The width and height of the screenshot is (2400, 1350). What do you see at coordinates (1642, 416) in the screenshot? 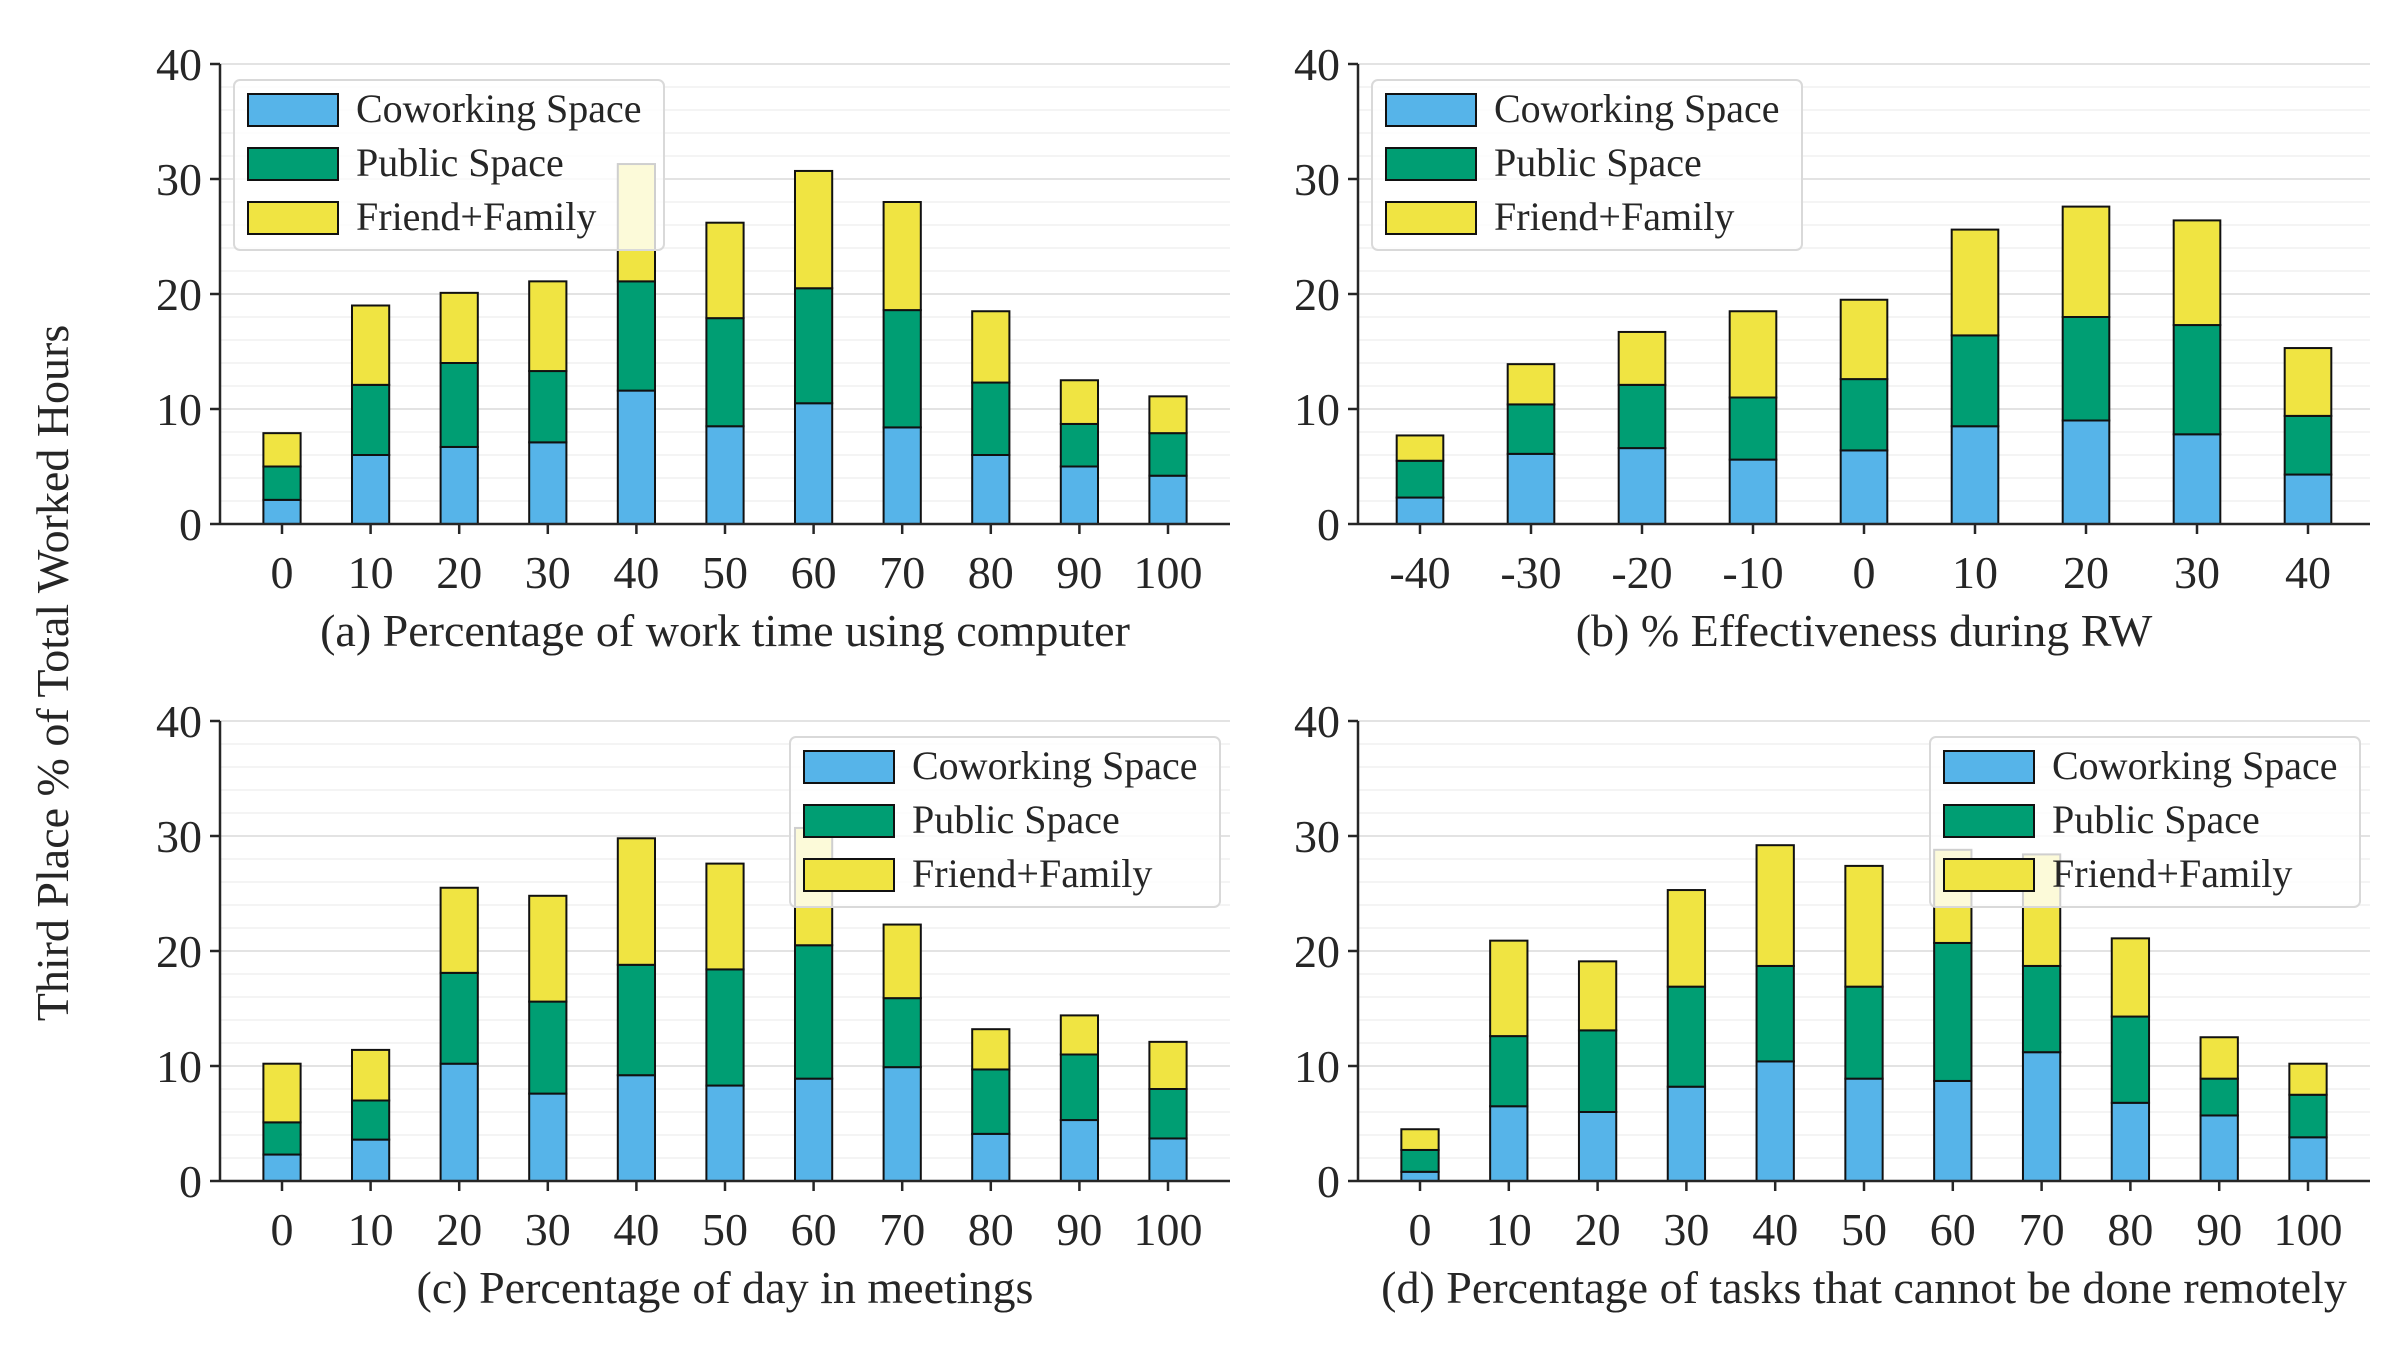
I see `bar-public-space--20` at bounding box center [1642, 416].